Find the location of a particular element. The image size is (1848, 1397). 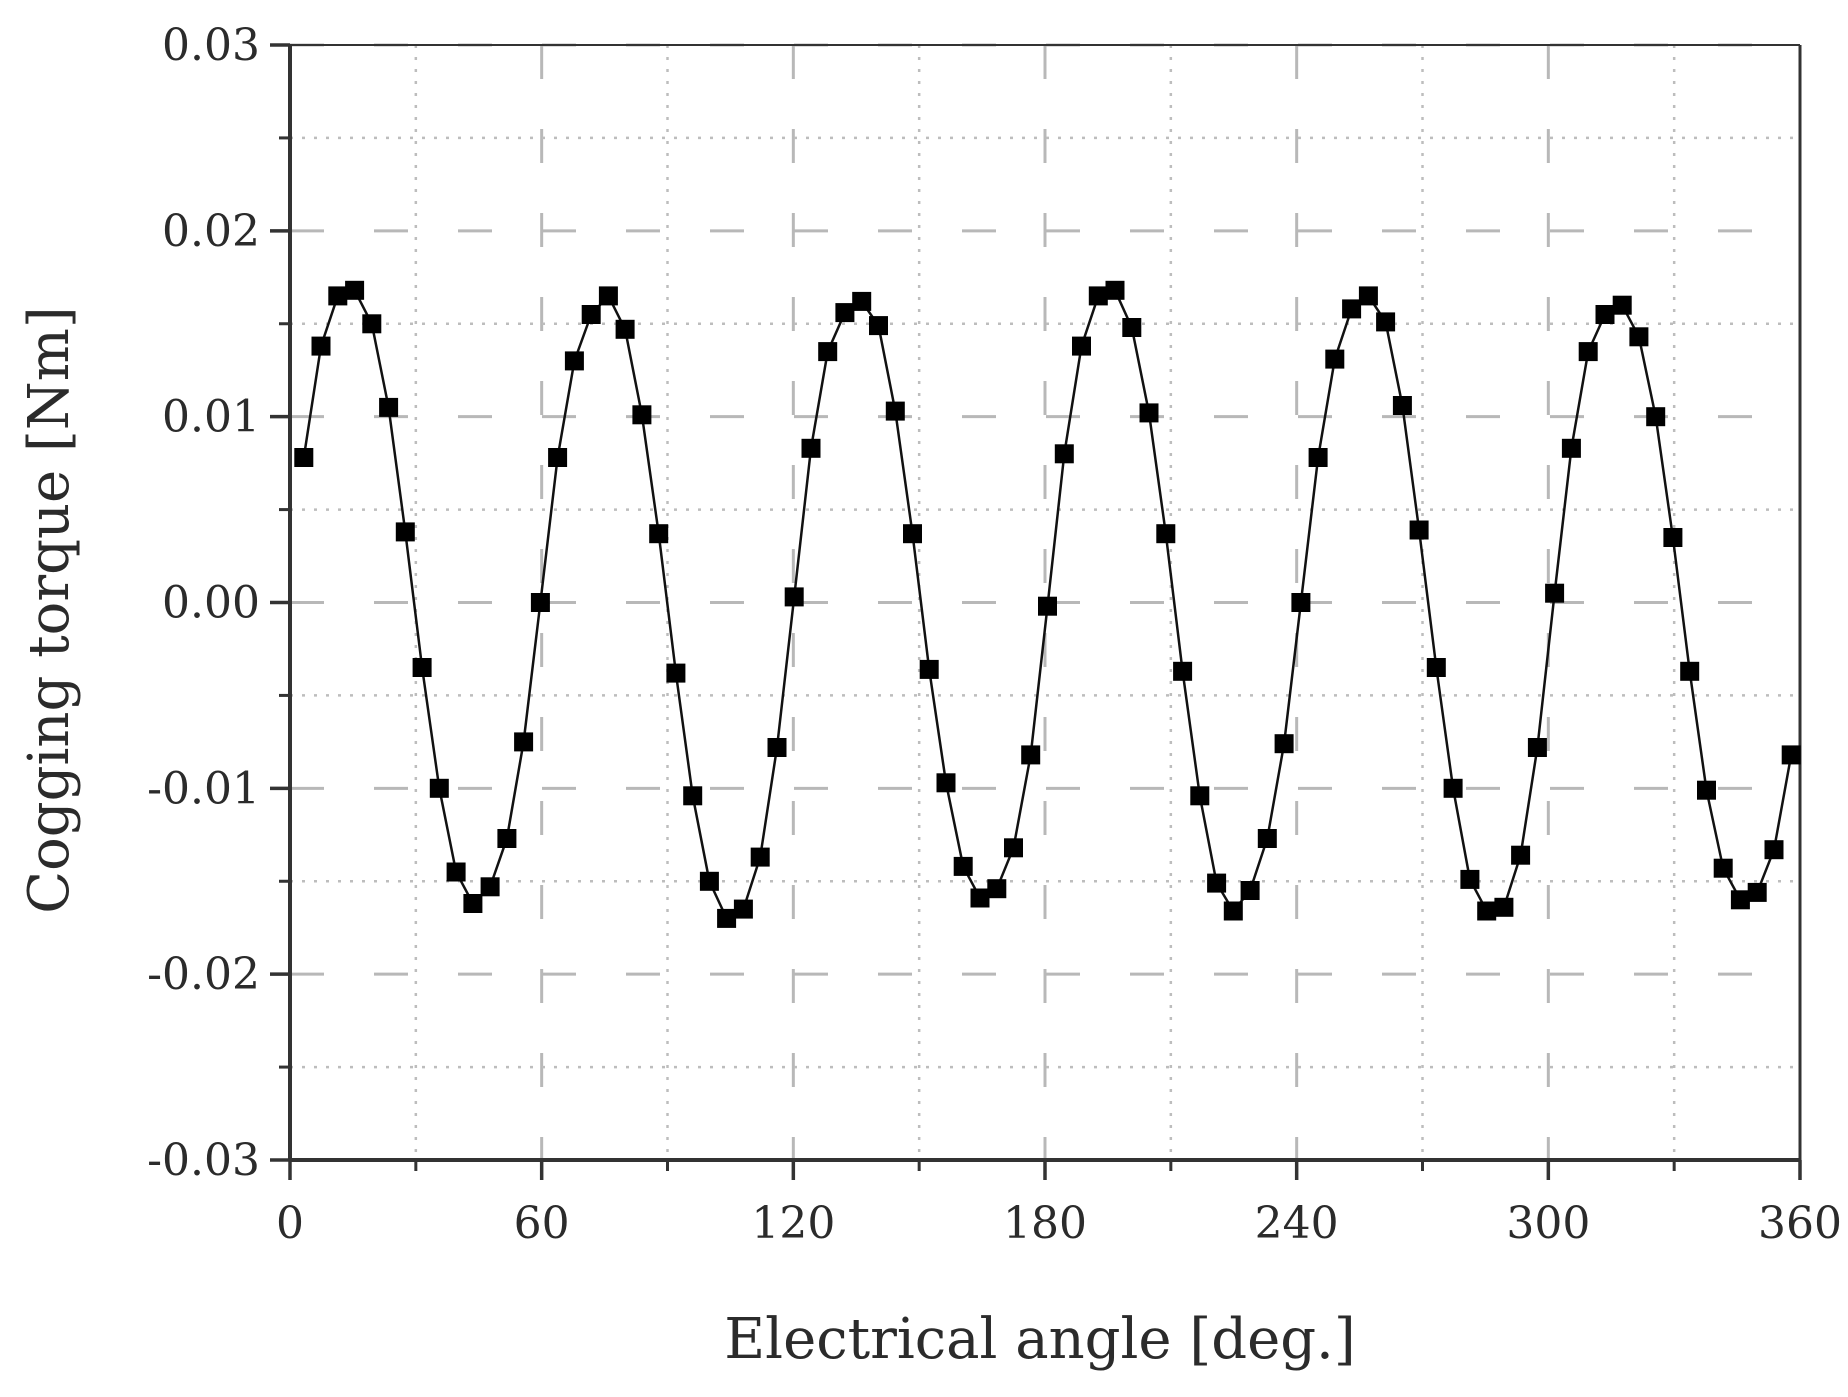

x-tick-label: 60 is located at coordinates (542, 1223).